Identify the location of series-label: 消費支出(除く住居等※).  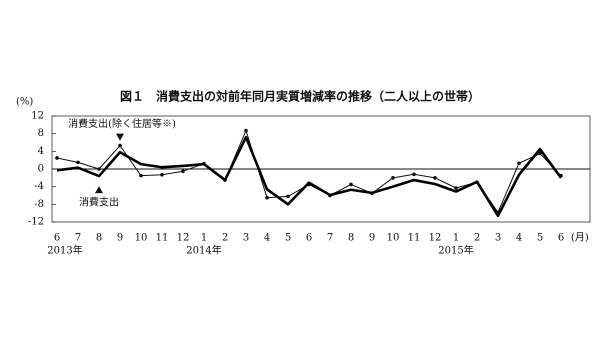
(122, 123).